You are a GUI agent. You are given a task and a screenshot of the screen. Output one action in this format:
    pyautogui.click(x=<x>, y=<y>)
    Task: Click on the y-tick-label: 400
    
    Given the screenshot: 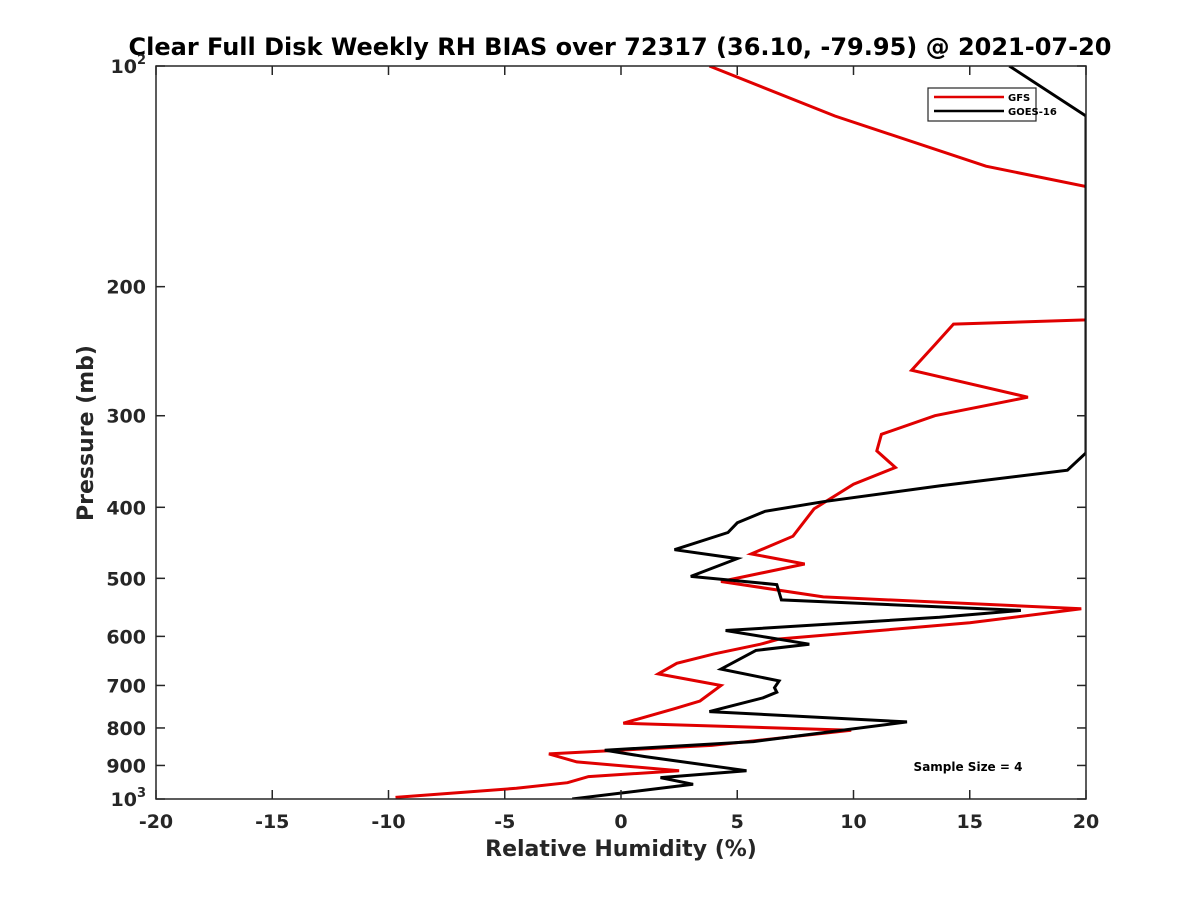 What is the action you would take?
    pyautogui.click(x=126, y=508)
    